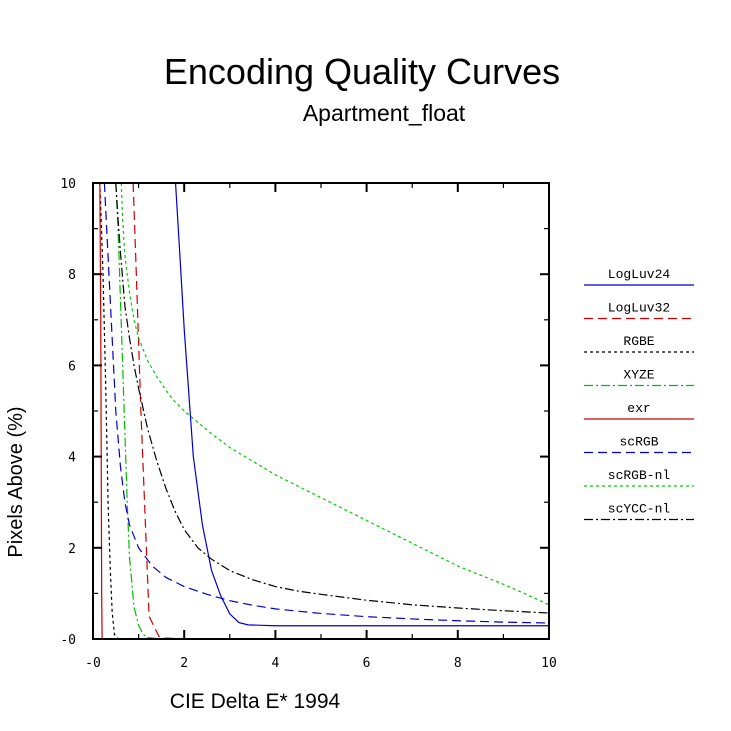 Image resolution: width=731 pixels, height=731 pixels. What do you see at coordinates (638, 375) in the screenshot?
I see `legend-label-xyze: XYZE` at bounding box center [638, 375].